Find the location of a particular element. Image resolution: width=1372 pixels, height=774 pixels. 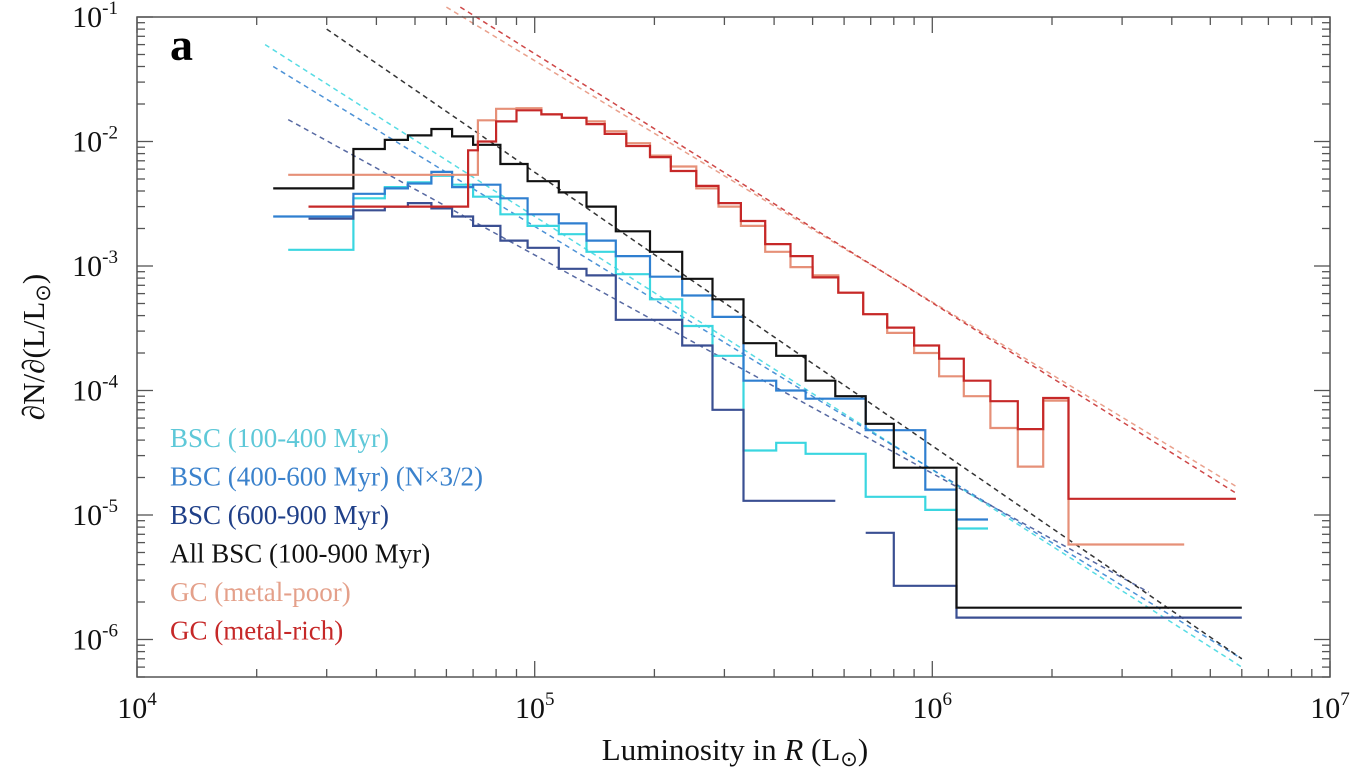

legend-entry-5: GC (metal-rich) is located at coordinates (256, 631).